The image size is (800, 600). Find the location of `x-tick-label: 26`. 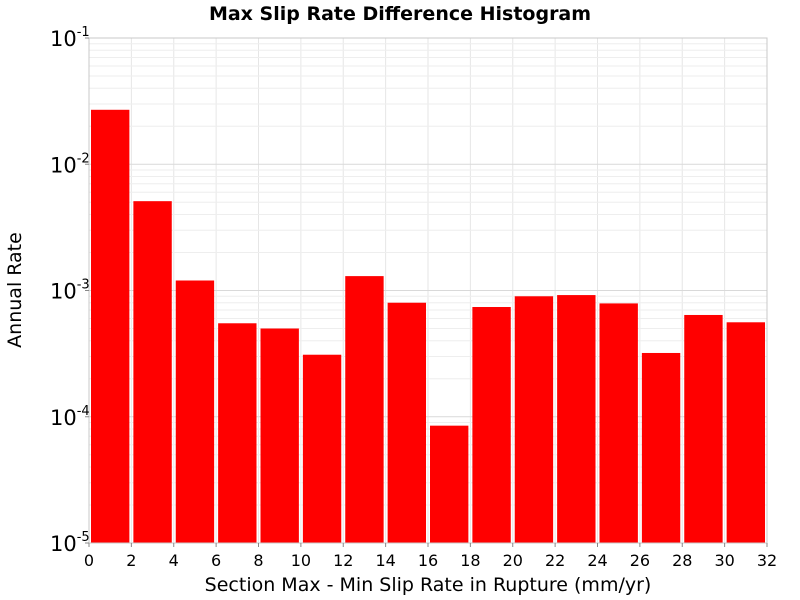

x-tick-label: 26 is located at coordinates (640, 560).